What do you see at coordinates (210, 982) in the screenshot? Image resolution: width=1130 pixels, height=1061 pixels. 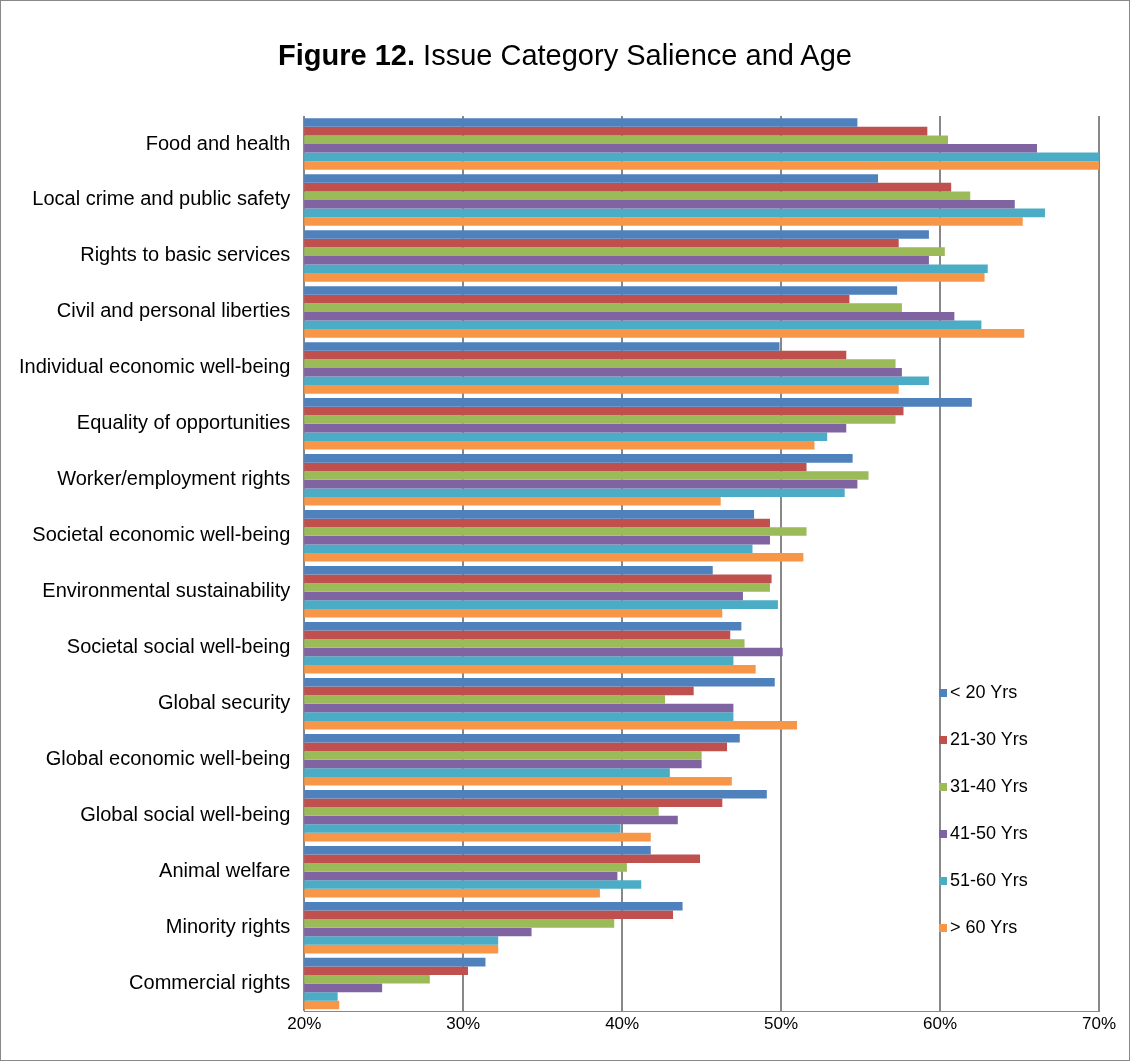 I see `y-tick-label: Commercial rights` at bounding box center [210, 982].